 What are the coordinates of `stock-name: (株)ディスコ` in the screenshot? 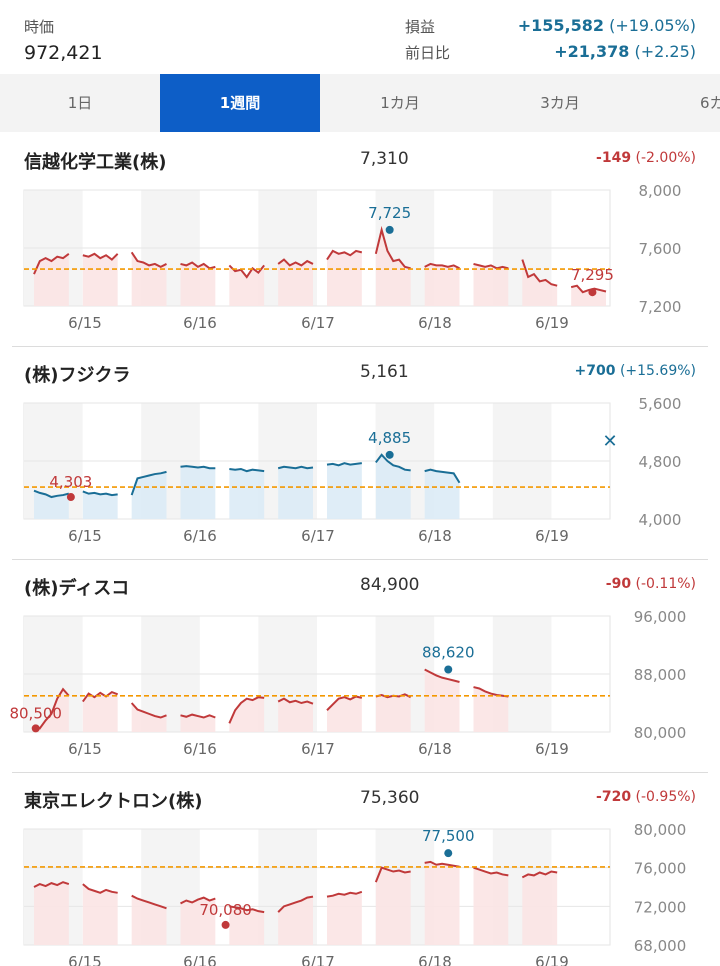 It's located at (77, 588).